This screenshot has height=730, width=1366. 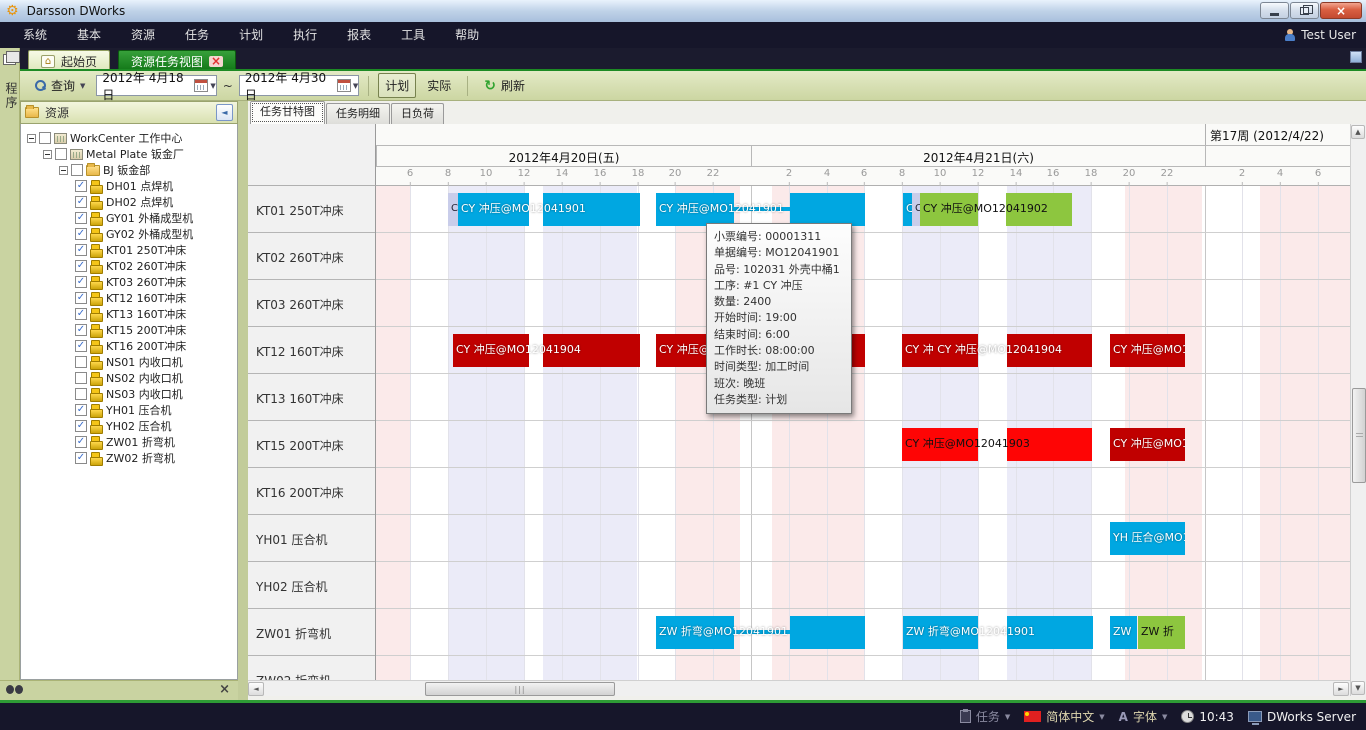 I want to click on menu-item-基本: 基本, so click(x=89, y=35).